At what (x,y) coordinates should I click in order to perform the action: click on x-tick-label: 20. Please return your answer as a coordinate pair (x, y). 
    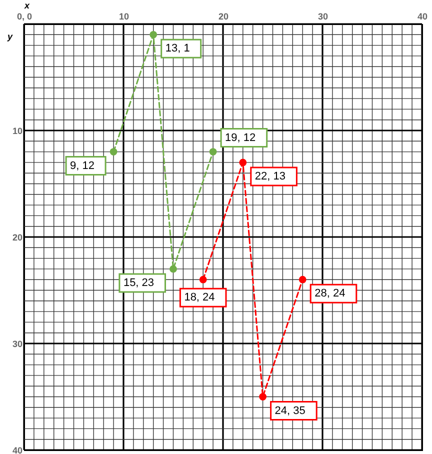
    Looking at the image, I should click on (223, 17).